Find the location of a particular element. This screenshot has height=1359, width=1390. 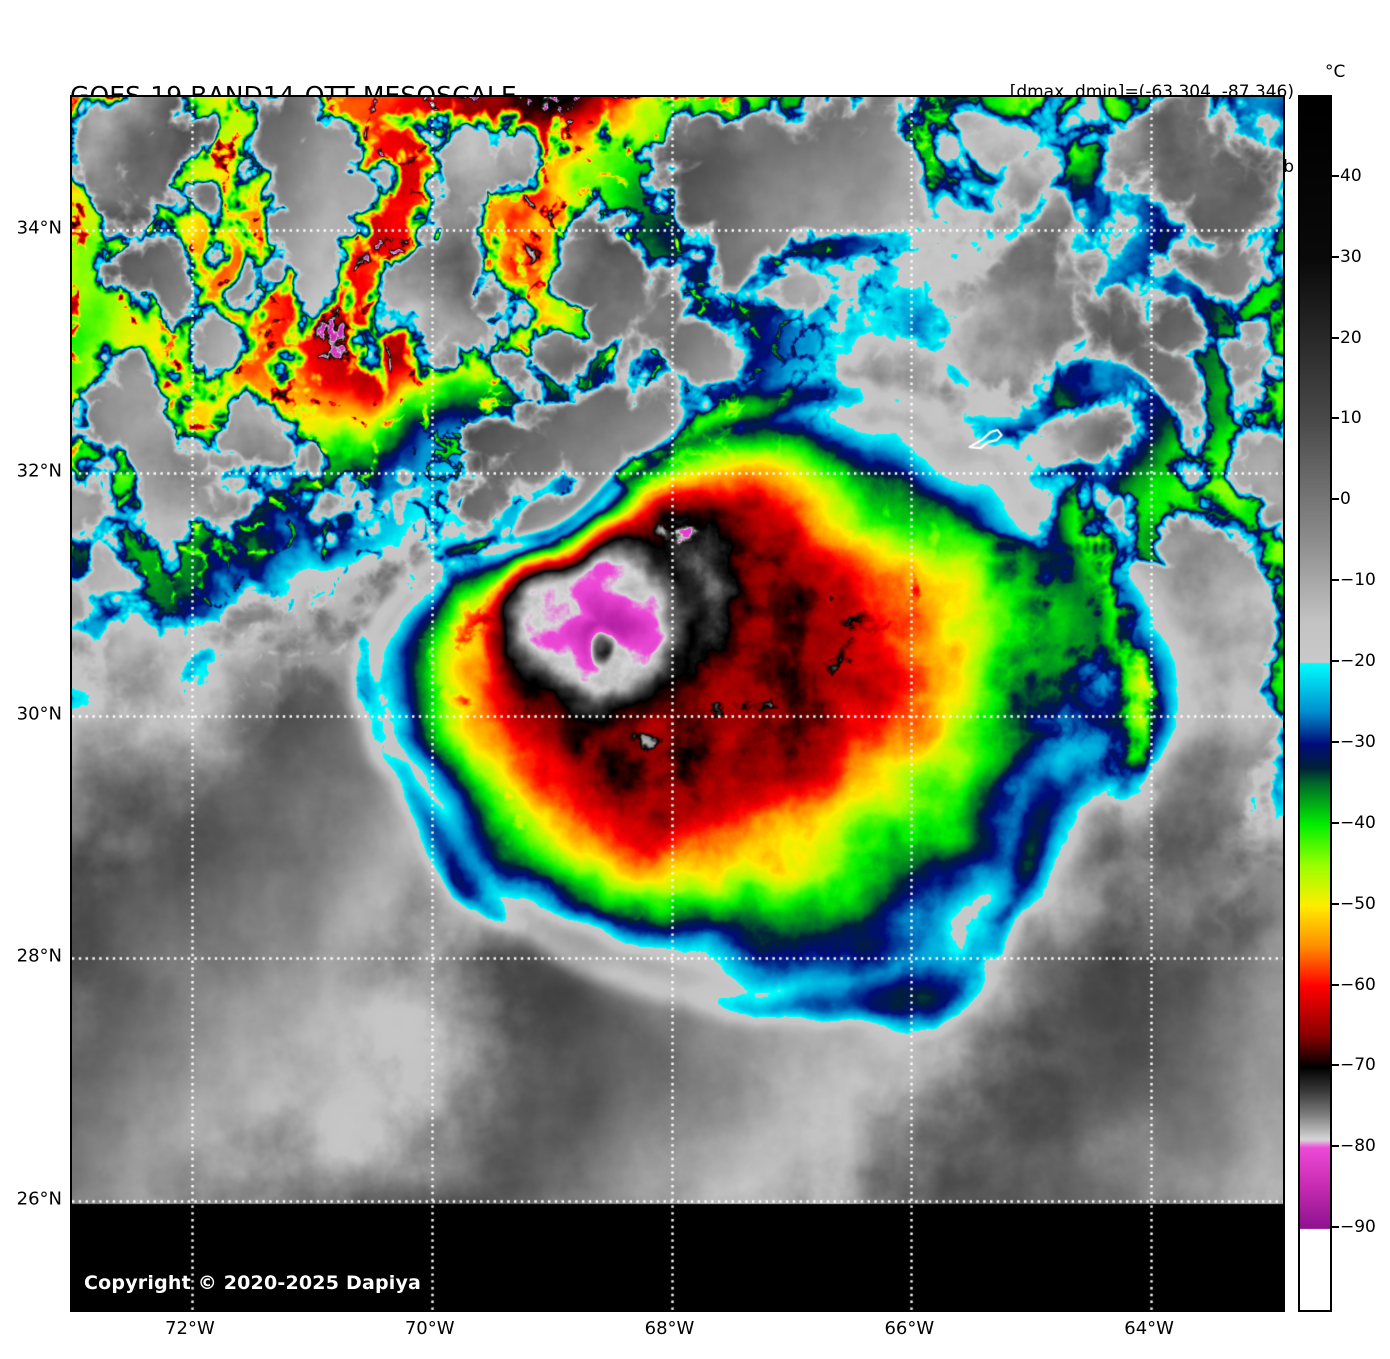

colorbar-tick-label-2: 20 is located at coordinates (1351, 337).